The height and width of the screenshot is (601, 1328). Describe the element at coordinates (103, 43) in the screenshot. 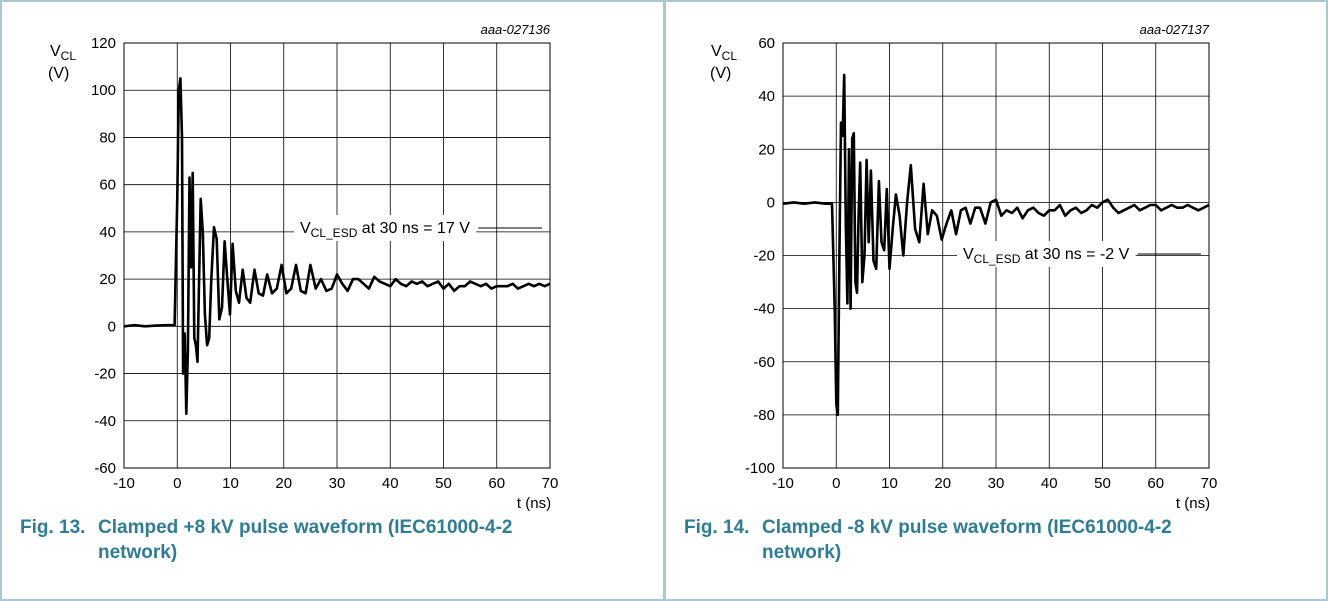

I see `y-tick-label: 120` at that location.